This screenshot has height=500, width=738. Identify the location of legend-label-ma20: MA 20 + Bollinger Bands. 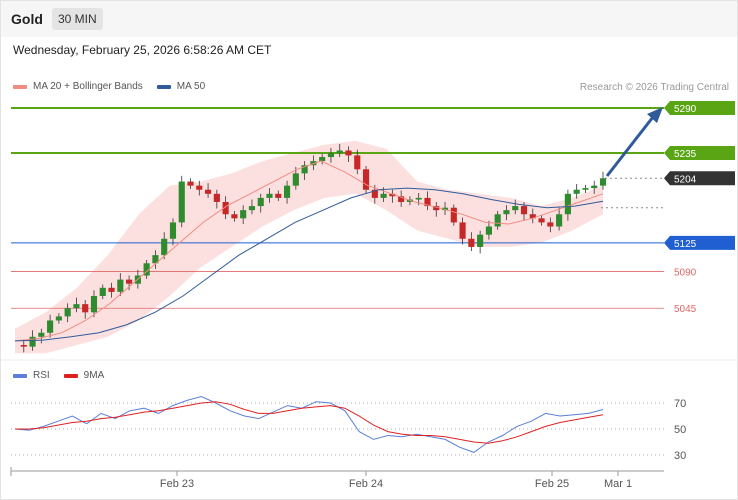
(88, 86).